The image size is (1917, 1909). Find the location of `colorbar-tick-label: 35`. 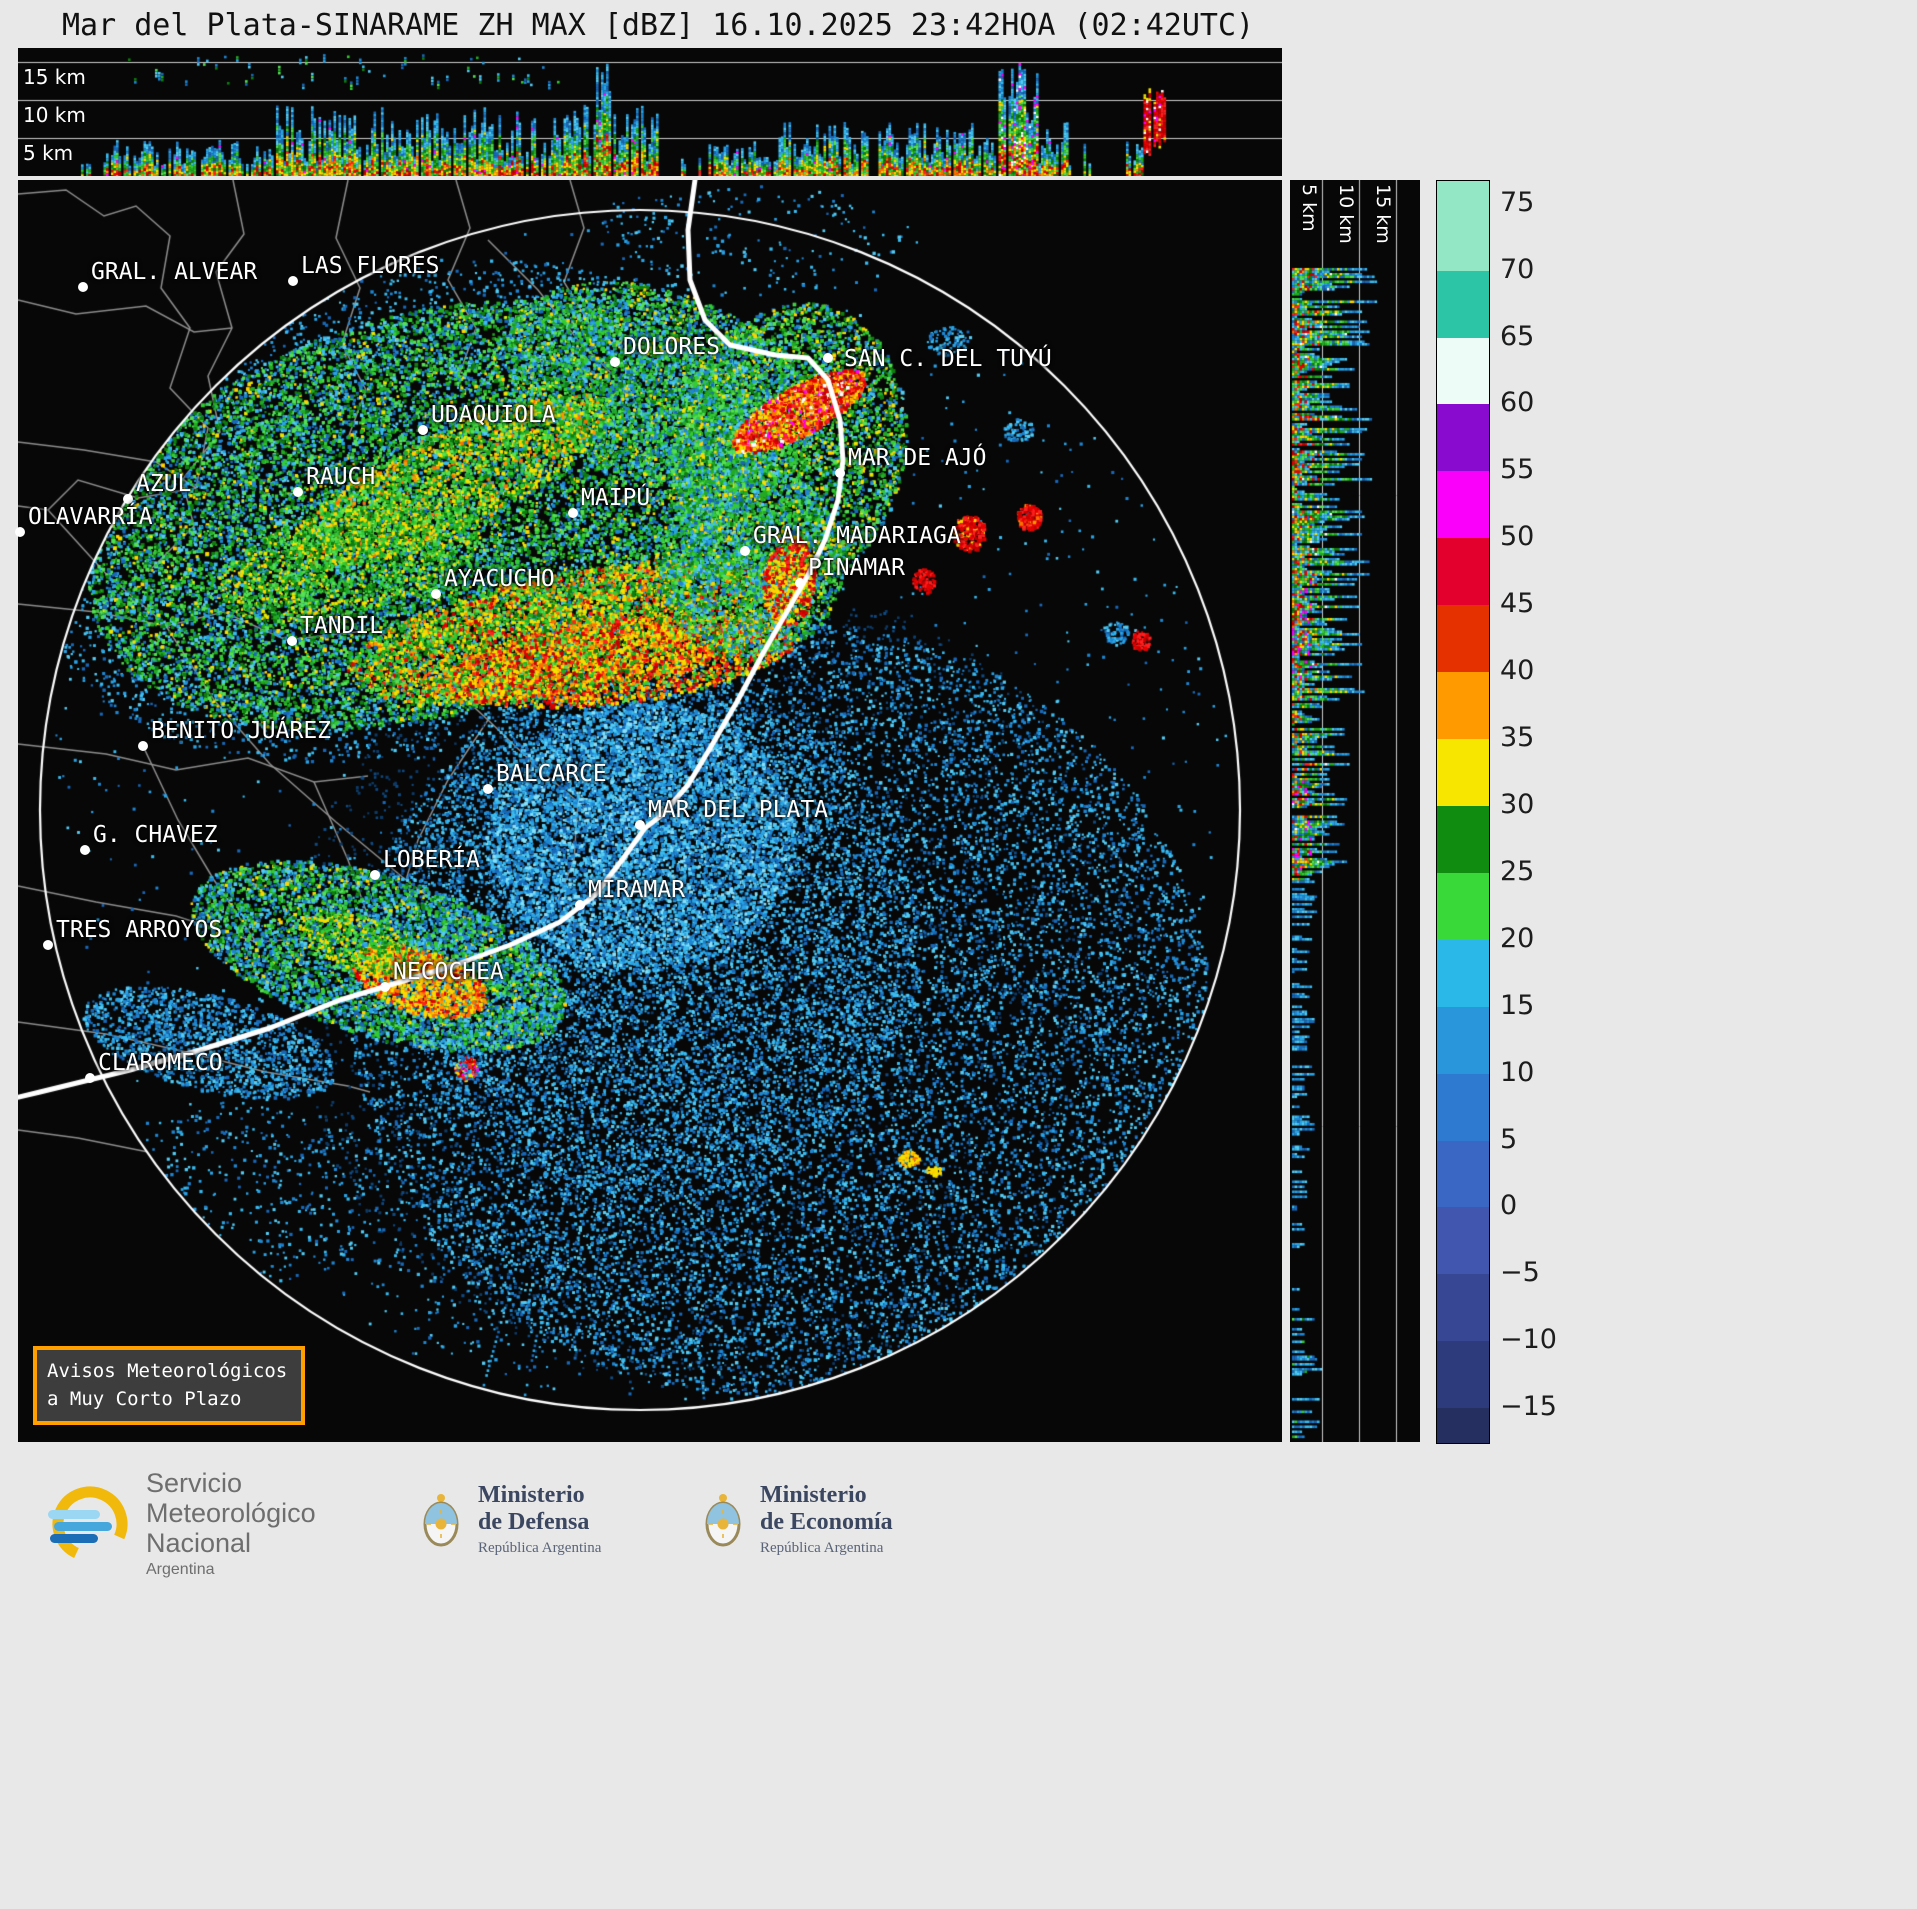

colorbar-tick-label: 35 is located at coordinates (1517, 738).